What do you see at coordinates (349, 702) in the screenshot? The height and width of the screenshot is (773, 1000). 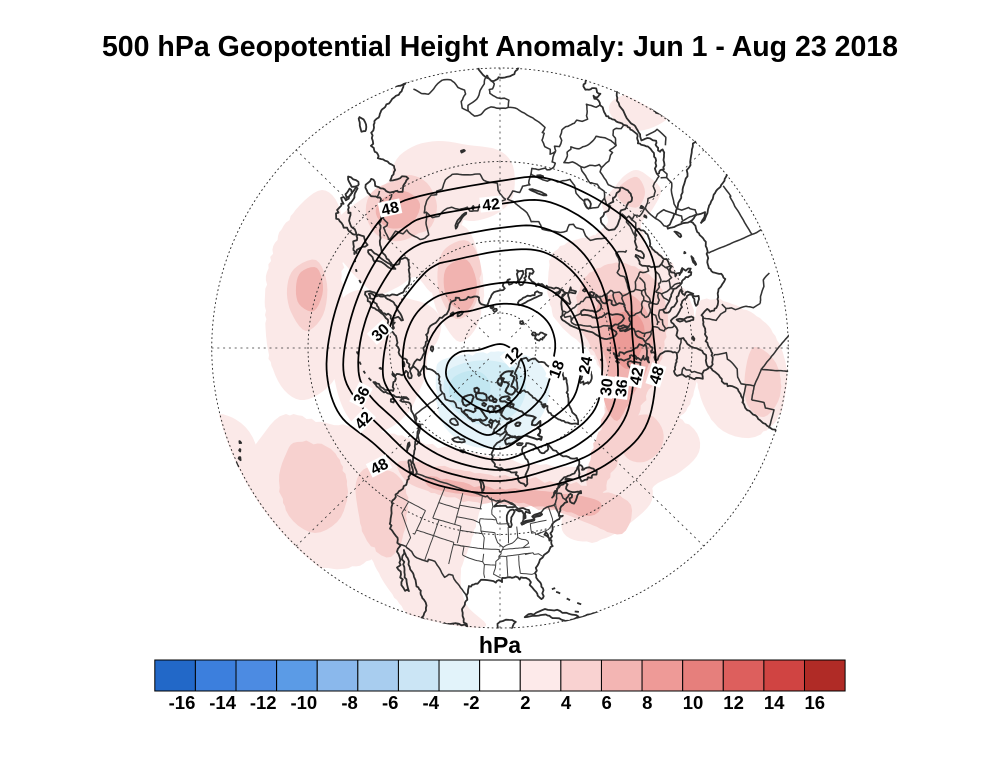 I see `svg-text: -8` at bounding box center [349, 702].